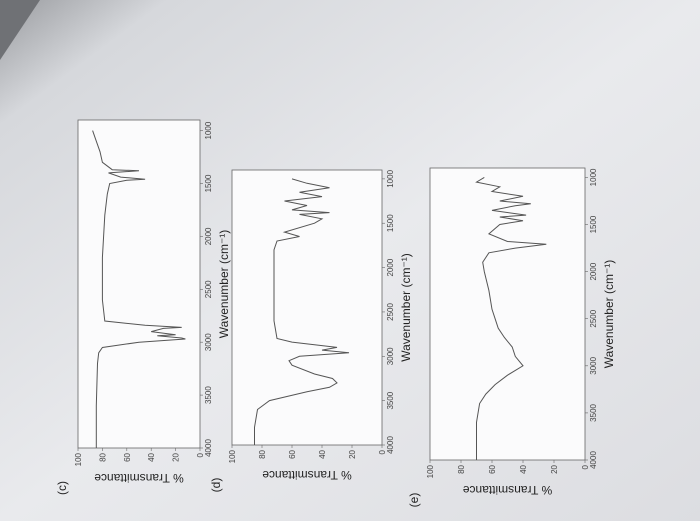 This screenshot has height=526, width=700. Describe the element at coordinates (20, 30) in the screenshot. I see `corner-shadow` at that location.